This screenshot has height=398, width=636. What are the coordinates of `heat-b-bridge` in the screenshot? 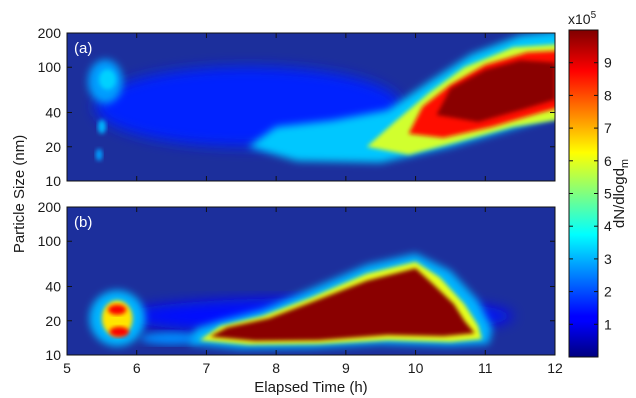 It's located at (171, 338).